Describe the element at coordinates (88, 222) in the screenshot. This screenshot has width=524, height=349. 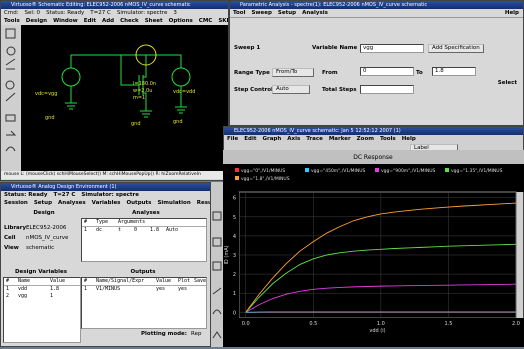
I see `header-cell: #` at that location.